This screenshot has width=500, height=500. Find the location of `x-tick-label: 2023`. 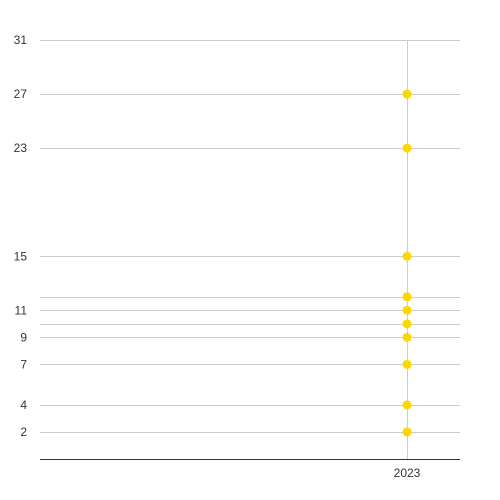

x-tick-label: 2023 is located at coordinates (407, 473).